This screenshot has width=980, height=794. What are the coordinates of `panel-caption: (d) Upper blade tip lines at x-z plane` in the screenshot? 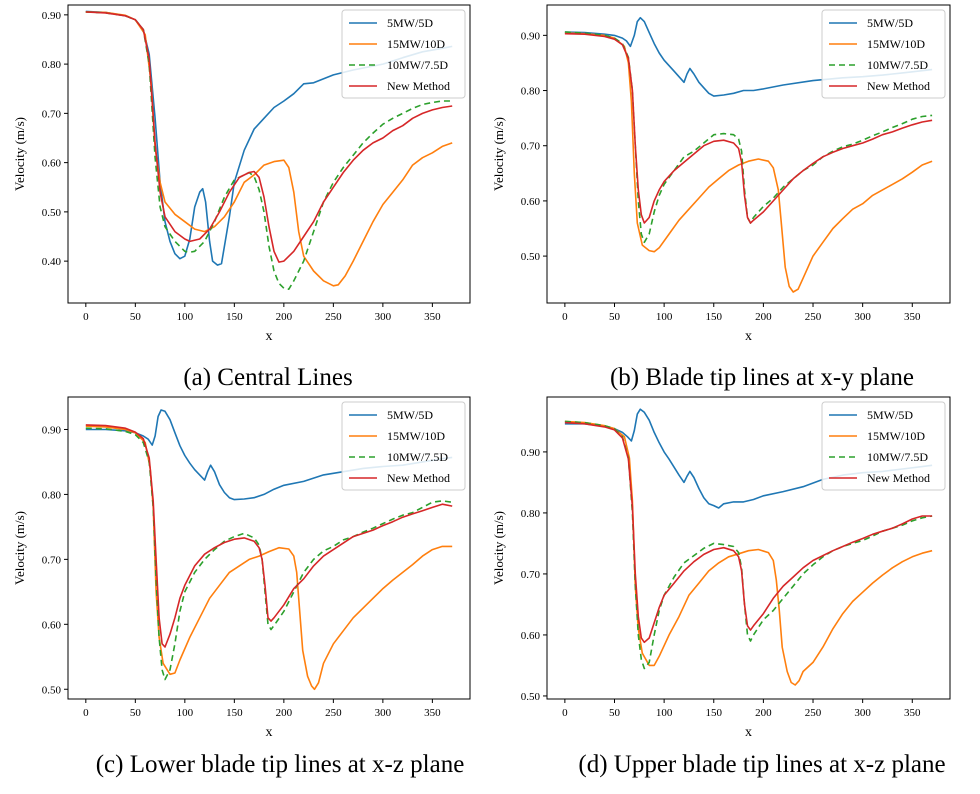 It's located at (761, 764).